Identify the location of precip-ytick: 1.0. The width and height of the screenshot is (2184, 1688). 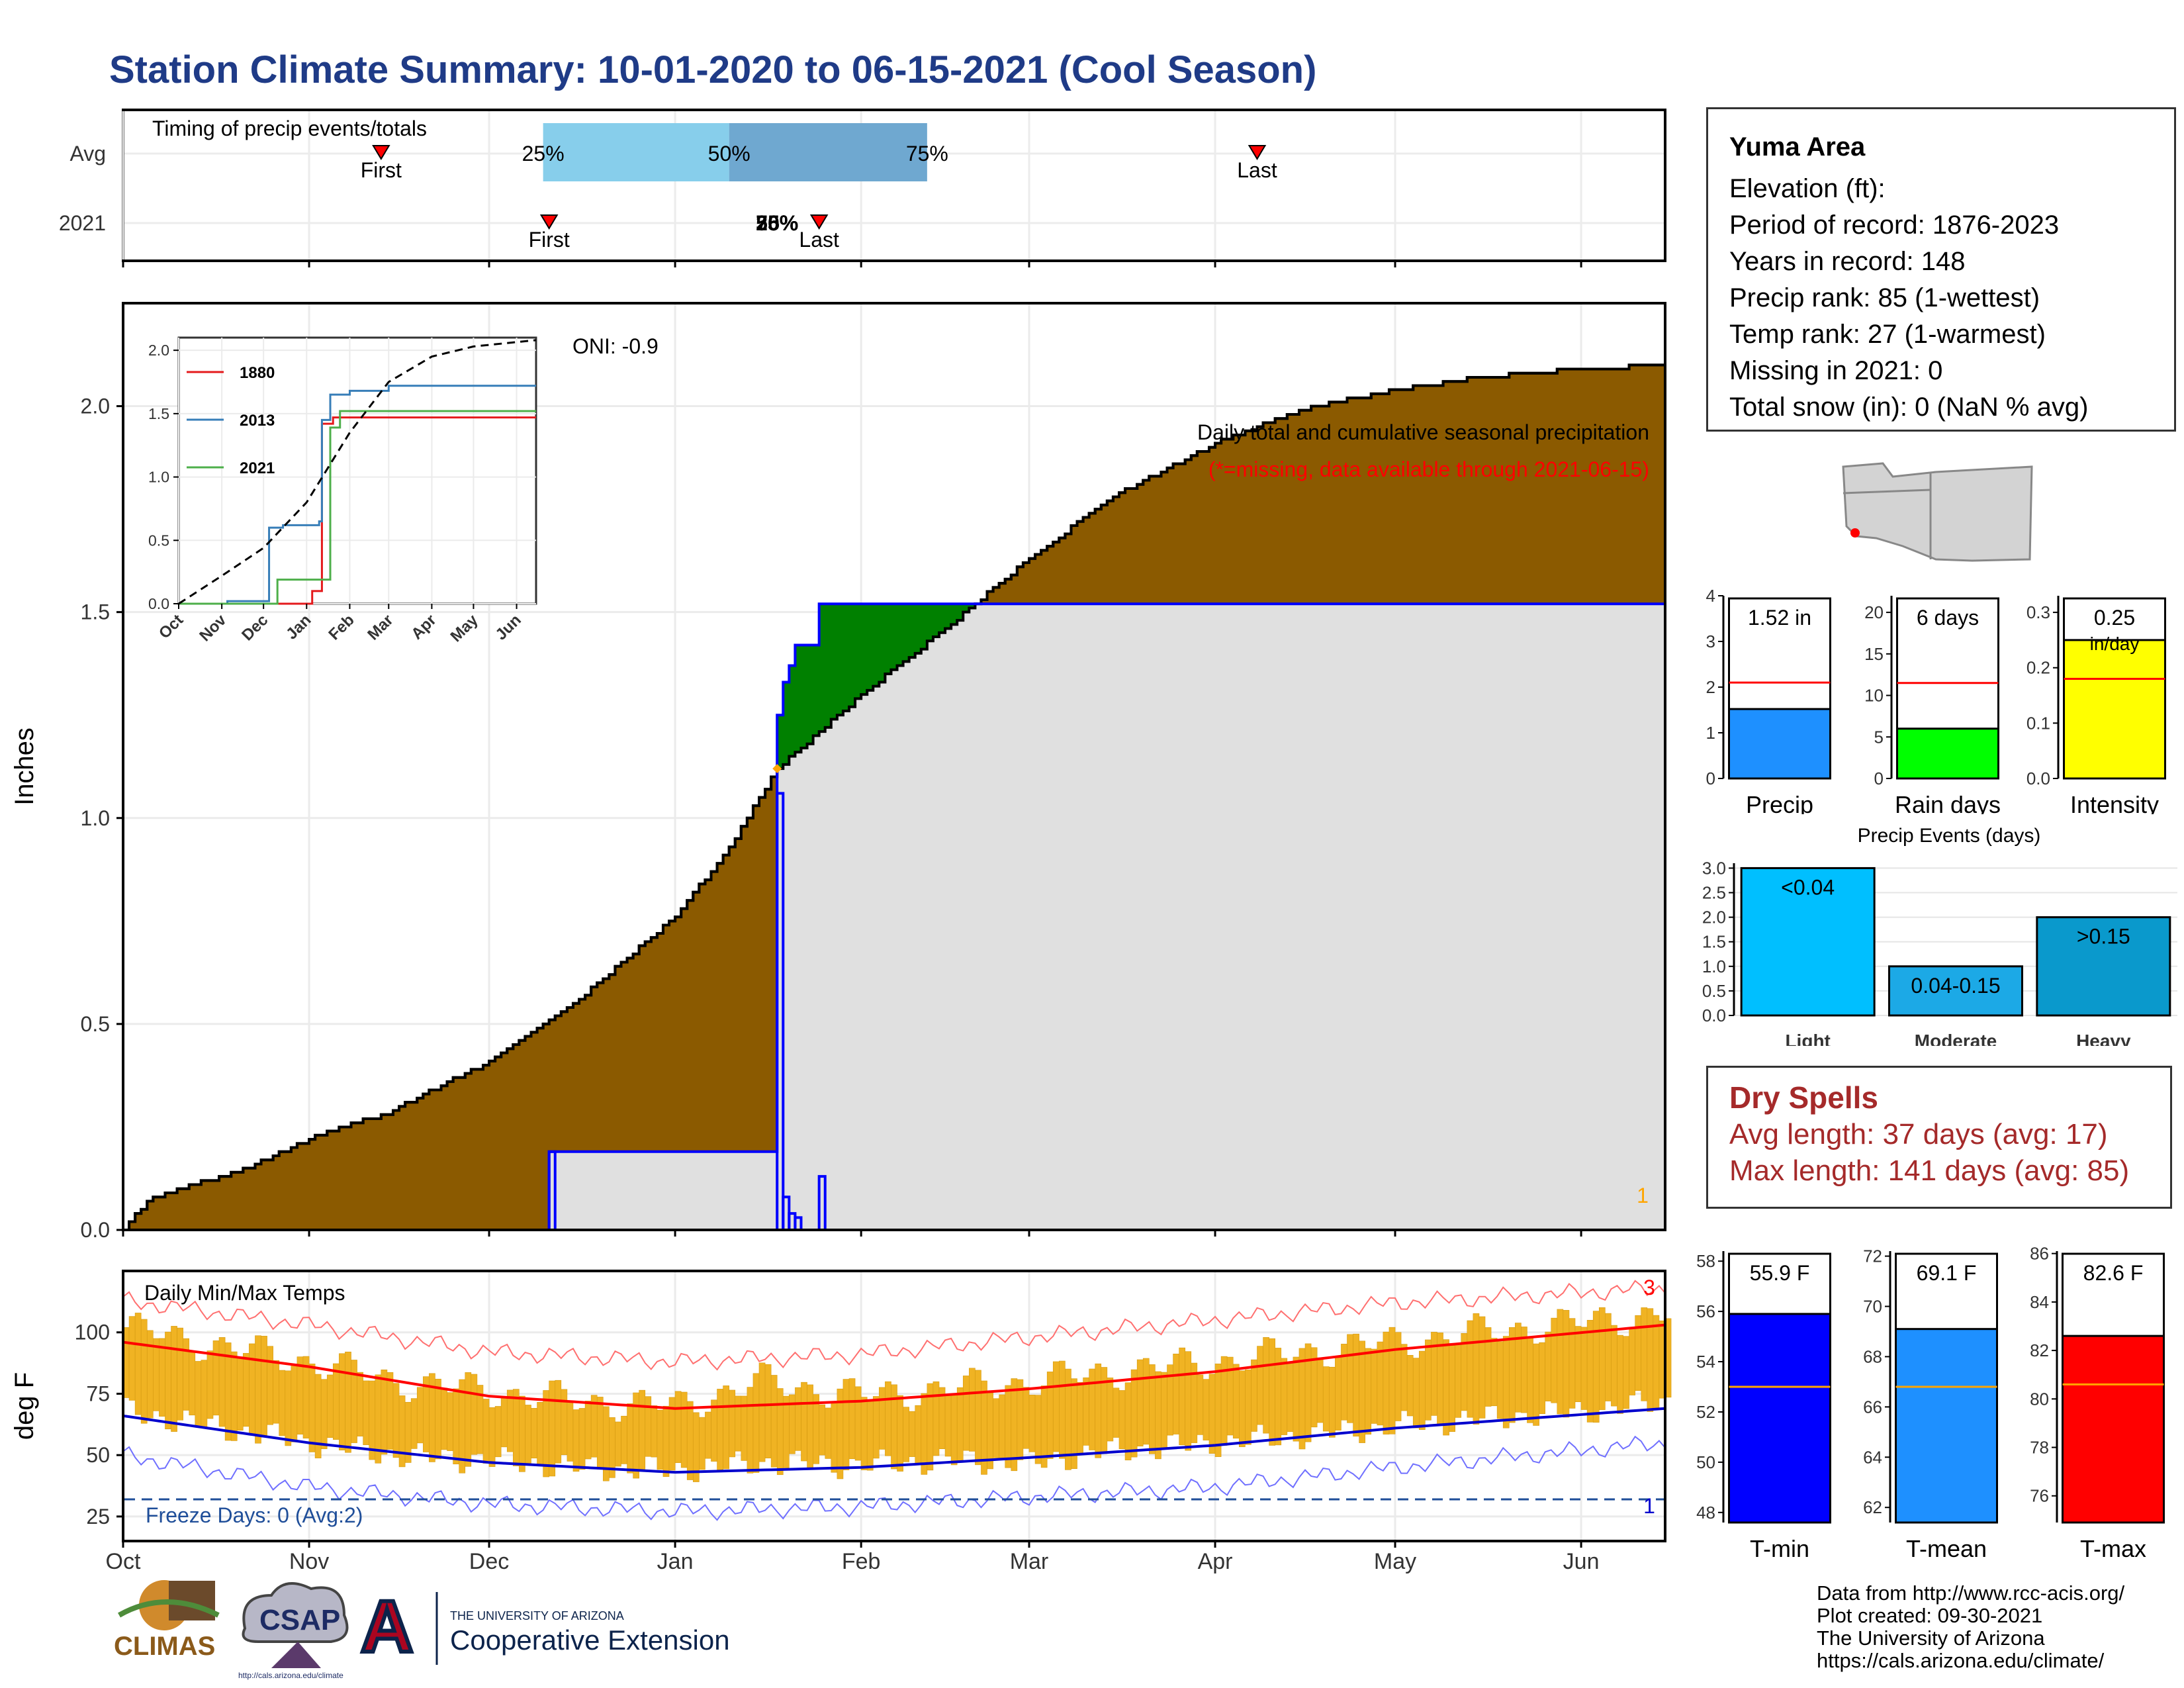
(95, 818).